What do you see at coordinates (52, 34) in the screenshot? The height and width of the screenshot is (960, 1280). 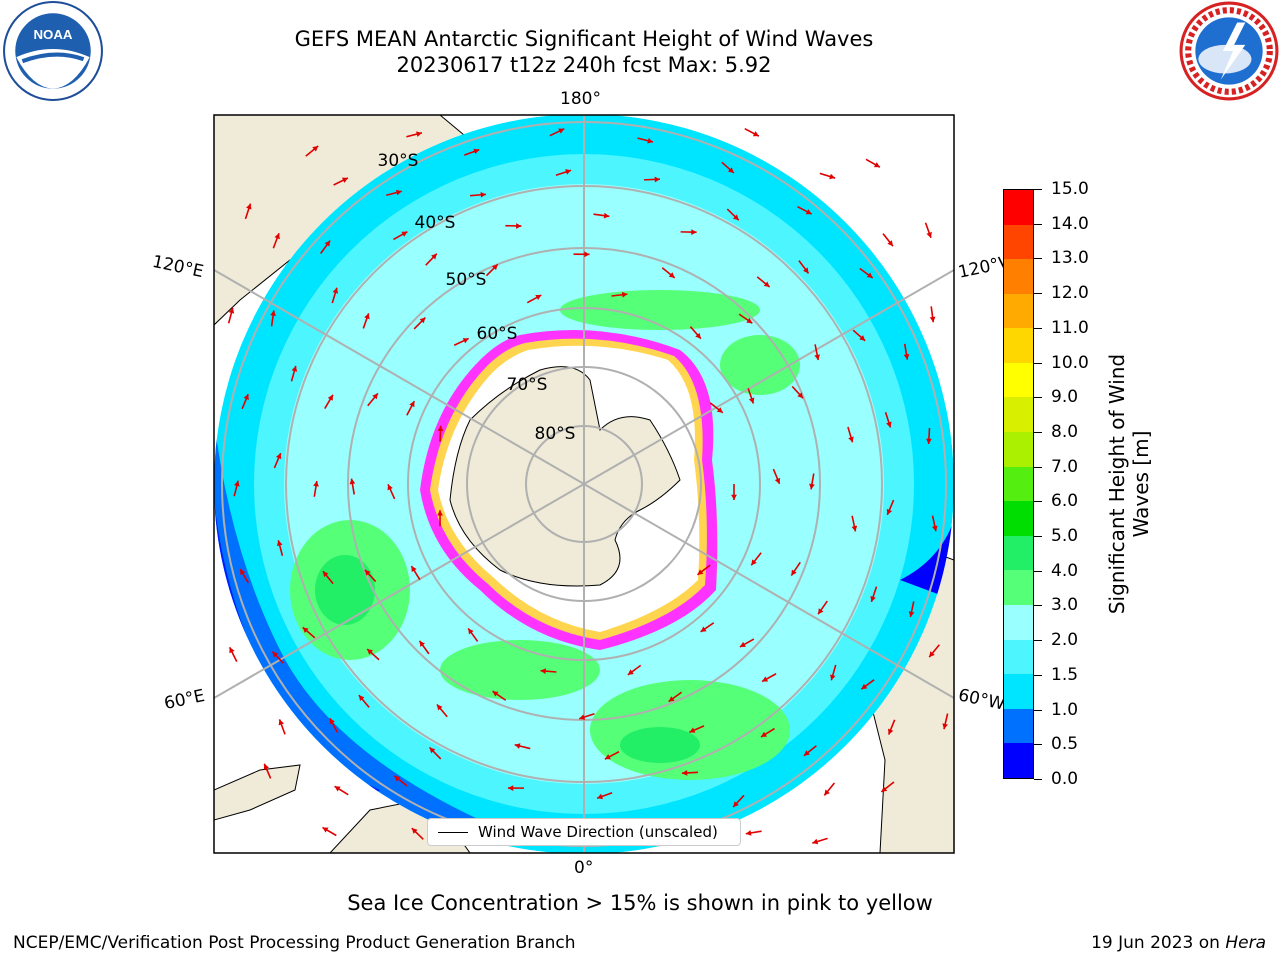 I see `noaa-logo-text: NOAA` at bounding box center [52, 34].